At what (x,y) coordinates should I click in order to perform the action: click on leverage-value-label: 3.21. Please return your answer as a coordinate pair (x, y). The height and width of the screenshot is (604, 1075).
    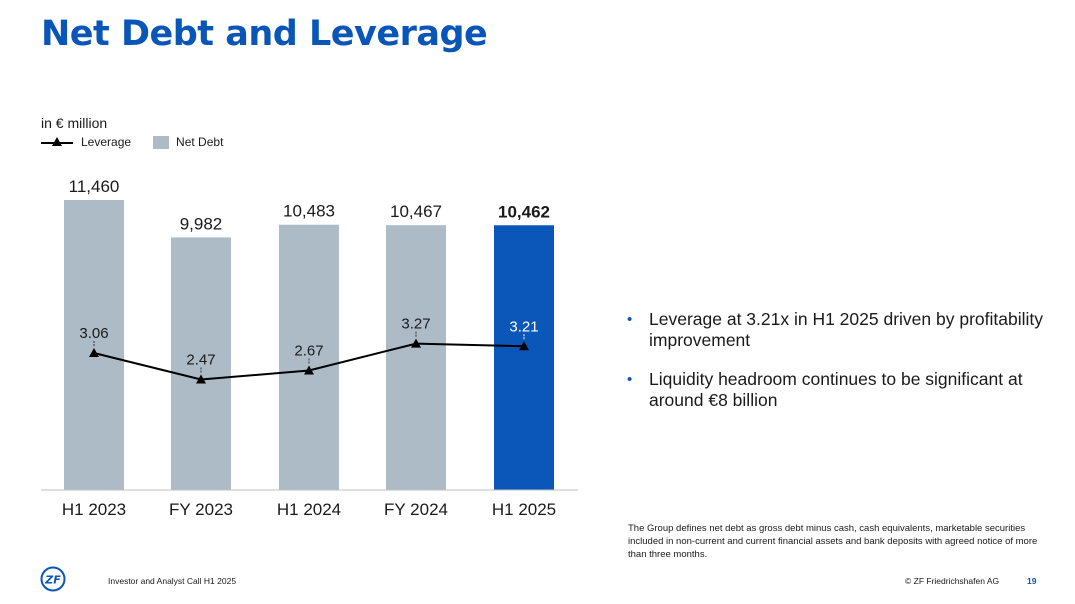
    Looking at the image, I should click on (523, 326).